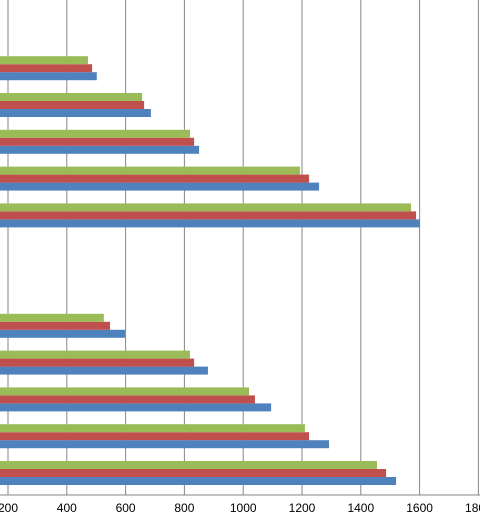 The height and width of the screenshot is (526, 480). I want to click on x-tick-label: 600, so click(126, 508).